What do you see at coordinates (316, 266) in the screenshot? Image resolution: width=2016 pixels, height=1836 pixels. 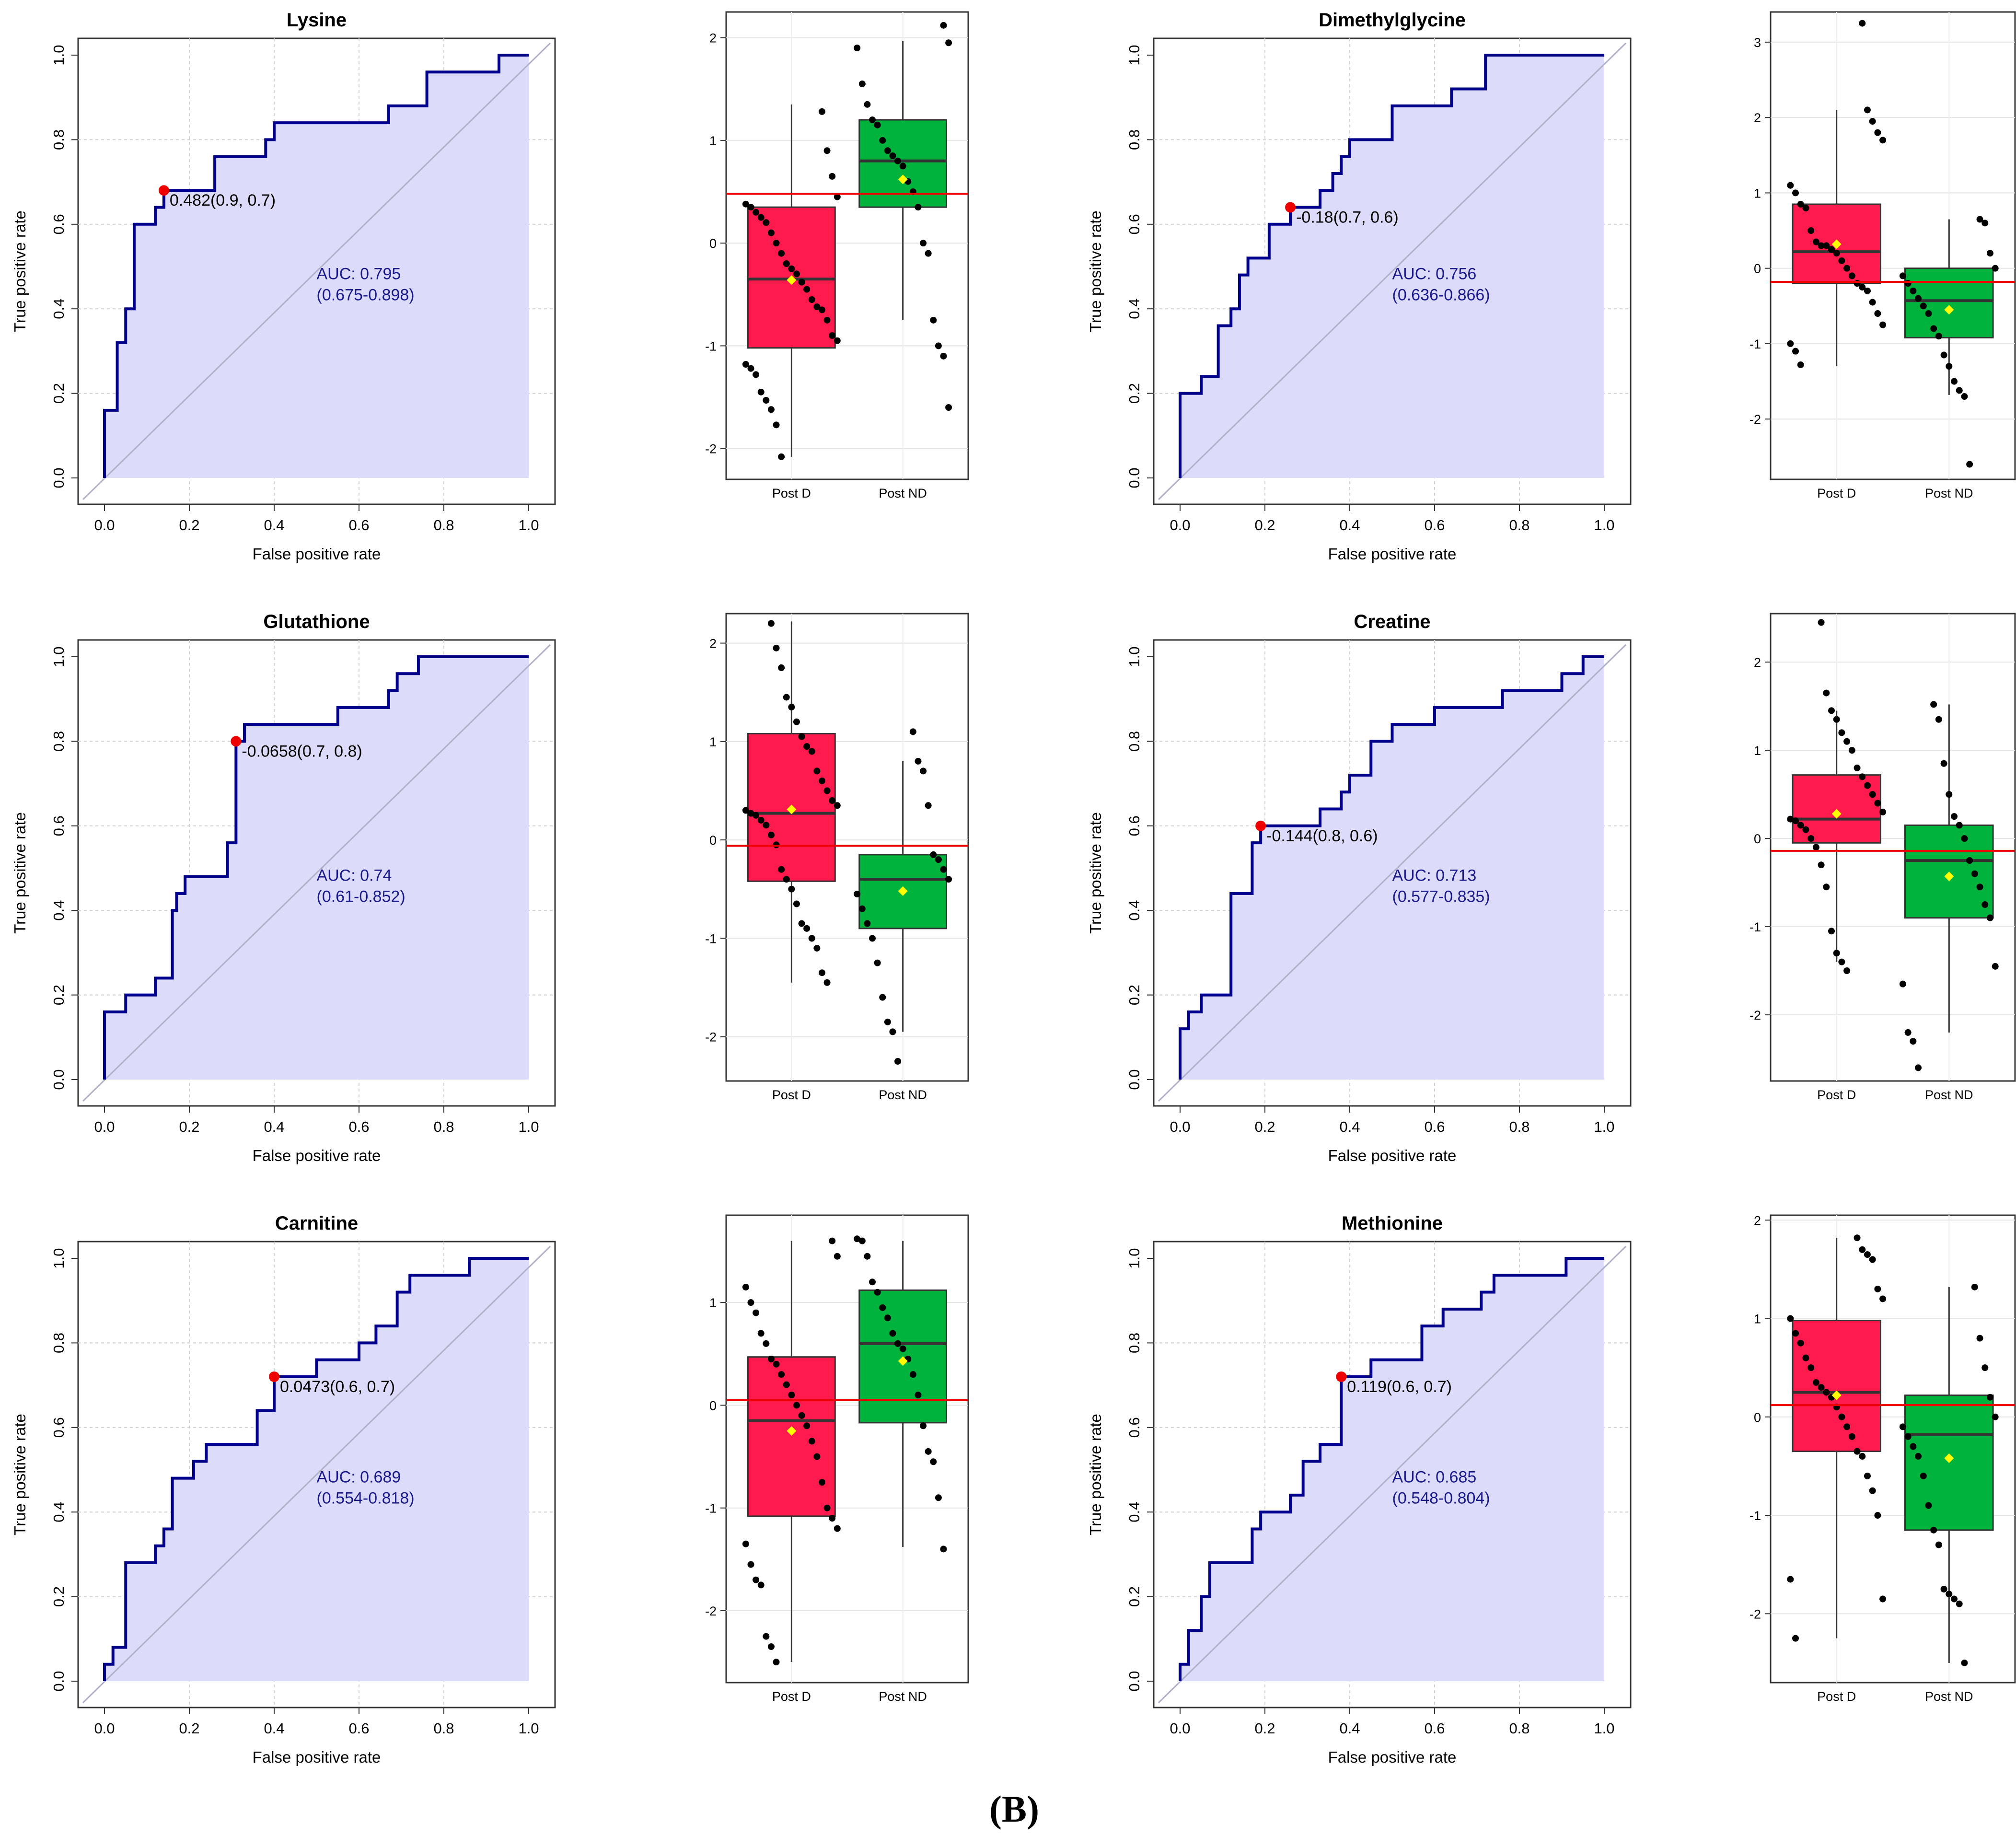 I see `roc-lysine-auc-area` at bounding box center [316, 266].